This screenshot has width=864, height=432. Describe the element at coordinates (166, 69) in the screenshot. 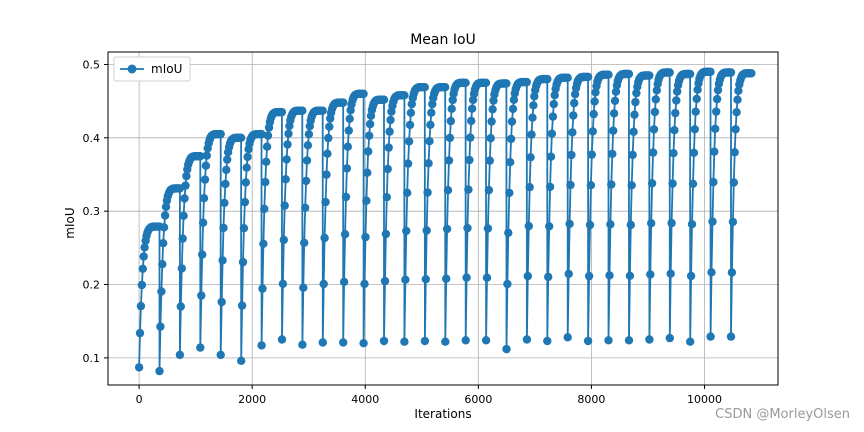

I see `legend-entry-miou: mIoU` at that location.